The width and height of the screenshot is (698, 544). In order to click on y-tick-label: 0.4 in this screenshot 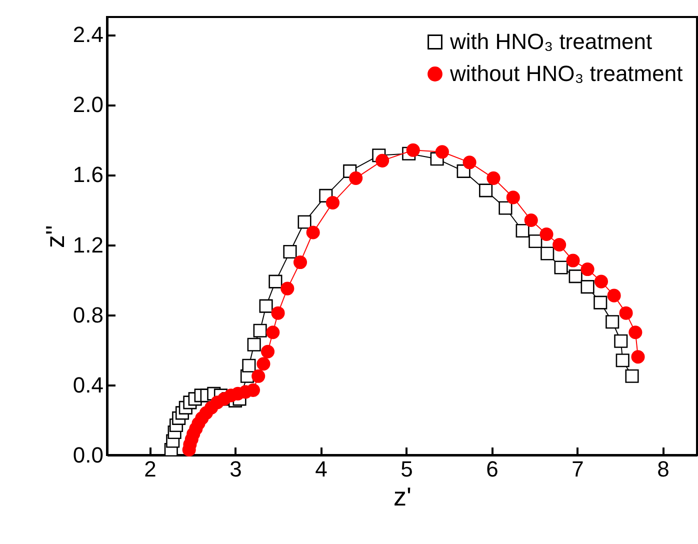, I will do `click(88, 385)`.